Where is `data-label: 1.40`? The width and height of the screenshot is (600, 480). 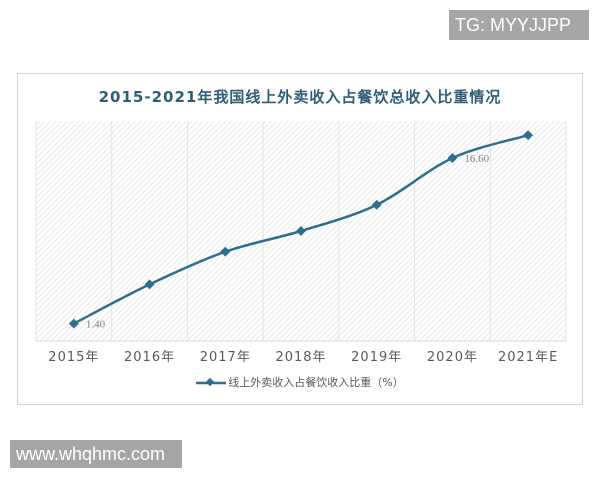 data-label: 1.40 is located at coordinates (96, 325).